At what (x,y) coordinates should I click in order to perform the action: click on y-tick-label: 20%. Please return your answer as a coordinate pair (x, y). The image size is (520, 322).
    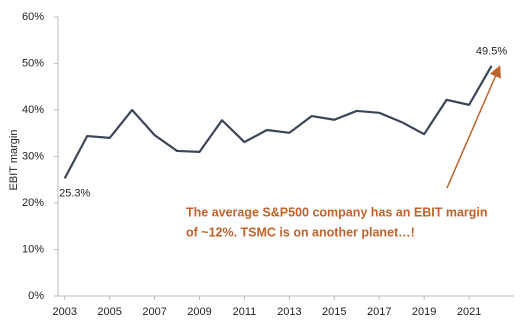
    Looking at the image, I should click on (33, 203).